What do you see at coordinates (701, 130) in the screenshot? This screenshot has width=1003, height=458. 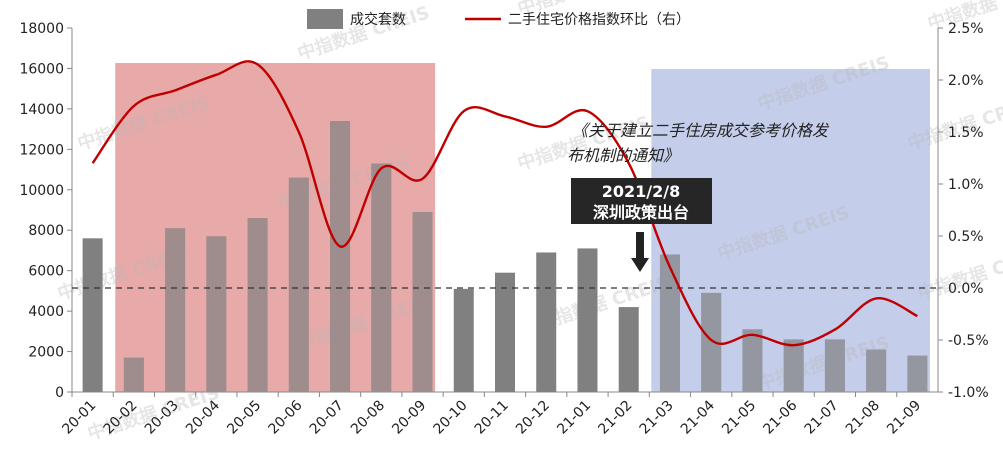 I see `policy-annotation-text-line1: 《关于建立二手住房成交参考价格发` at bounding box center [701, 130].